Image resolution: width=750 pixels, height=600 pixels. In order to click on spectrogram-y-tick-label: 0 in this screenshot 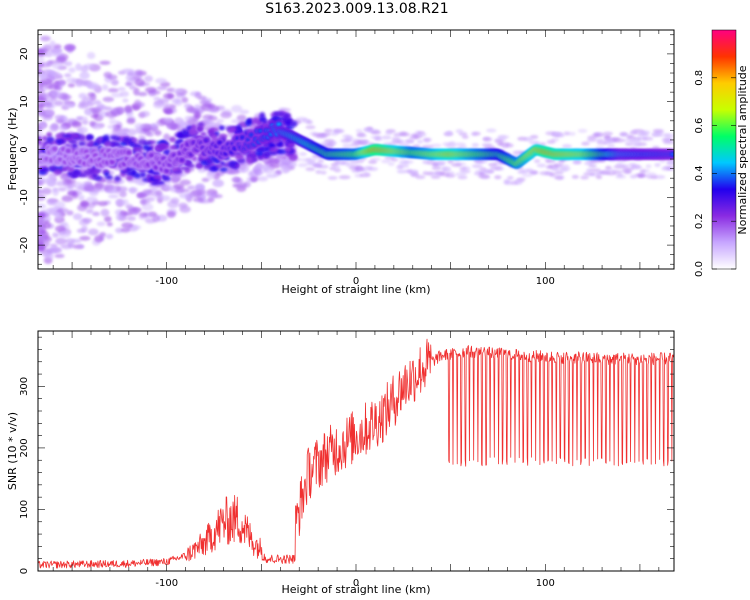, I will do `click(24, 149)`.